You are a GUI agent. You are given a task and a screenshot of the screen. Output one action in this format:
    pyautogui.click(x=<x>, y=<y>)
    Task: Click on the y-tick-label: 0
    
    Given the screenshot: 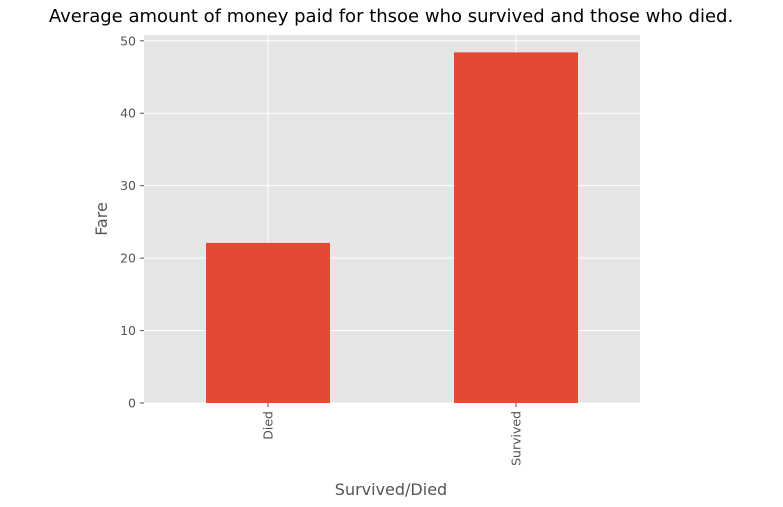 What is the action you would take?
    pyautogui.click(x=132, y=403)
    